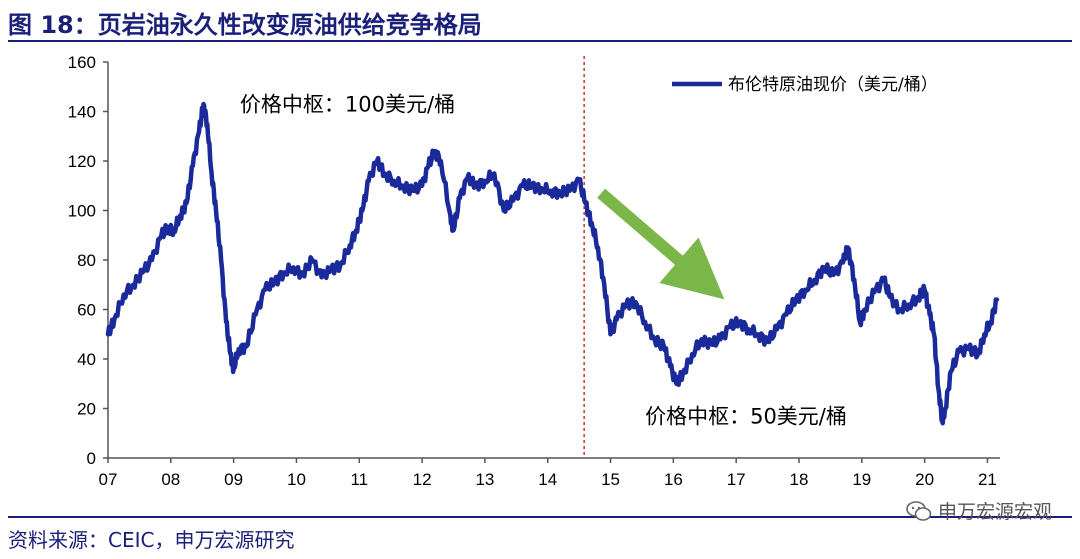 This screenshot has height=559, width=1080. I want to click on x-tick-label: 16, so click(673, 479).